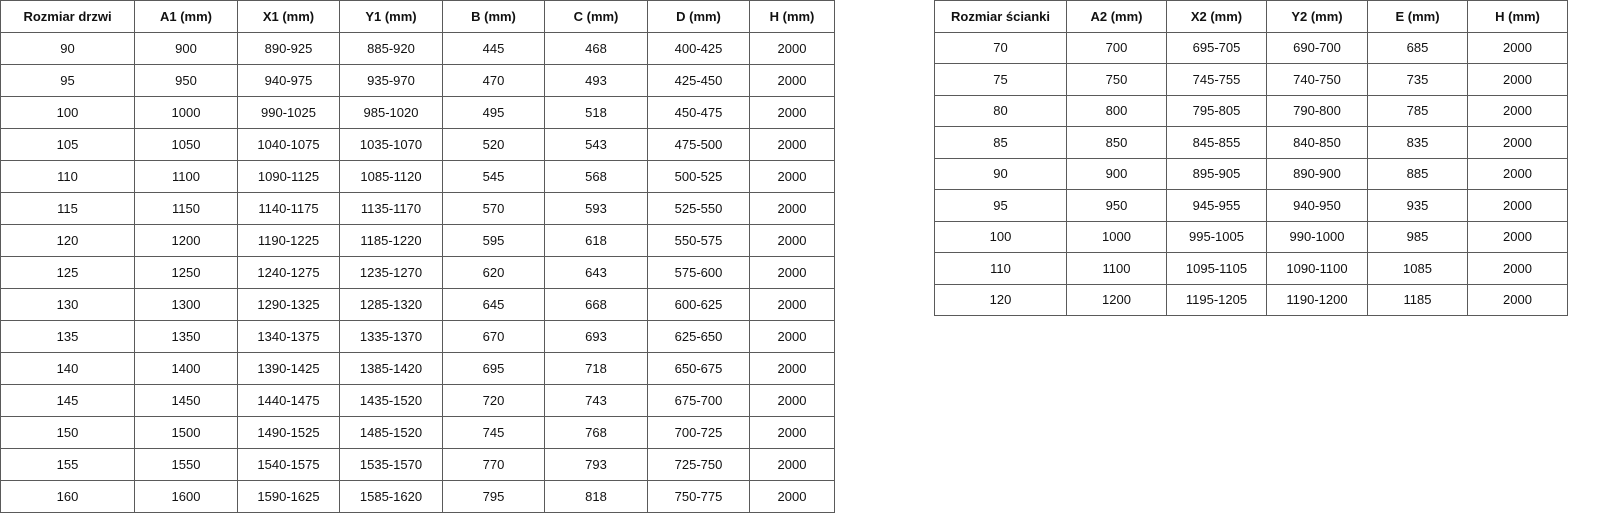  What do you see at coordinates (1000, 173) in the screenshot?
I see `table-cell: 90` at bounding box center [1000, 173].